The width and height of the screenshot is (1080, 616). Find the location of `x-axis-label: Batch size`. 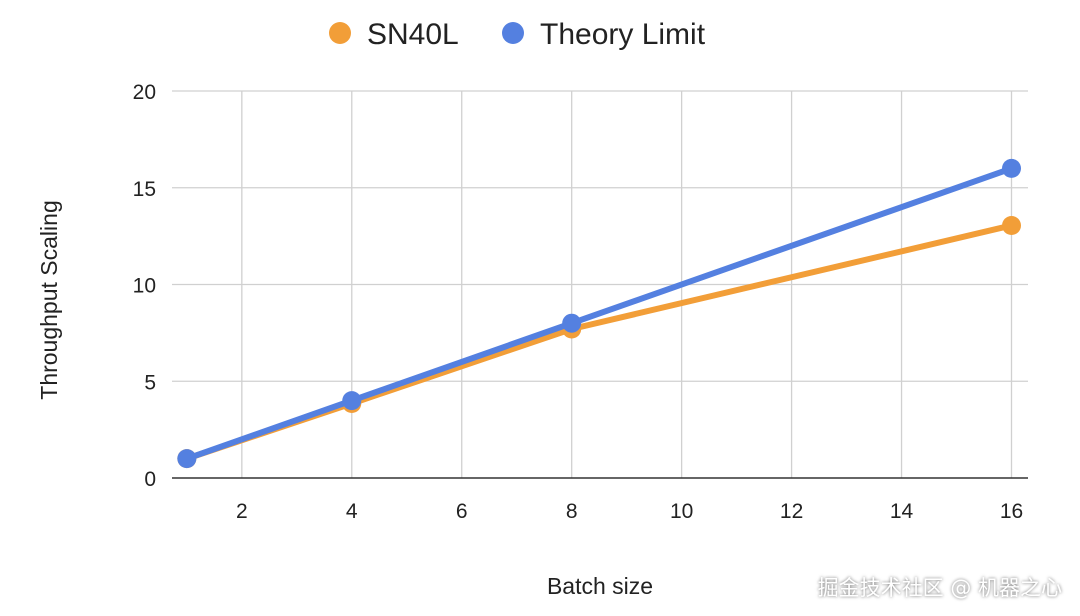

x-axis-label: Batch size is located at coordinates (600, 586).